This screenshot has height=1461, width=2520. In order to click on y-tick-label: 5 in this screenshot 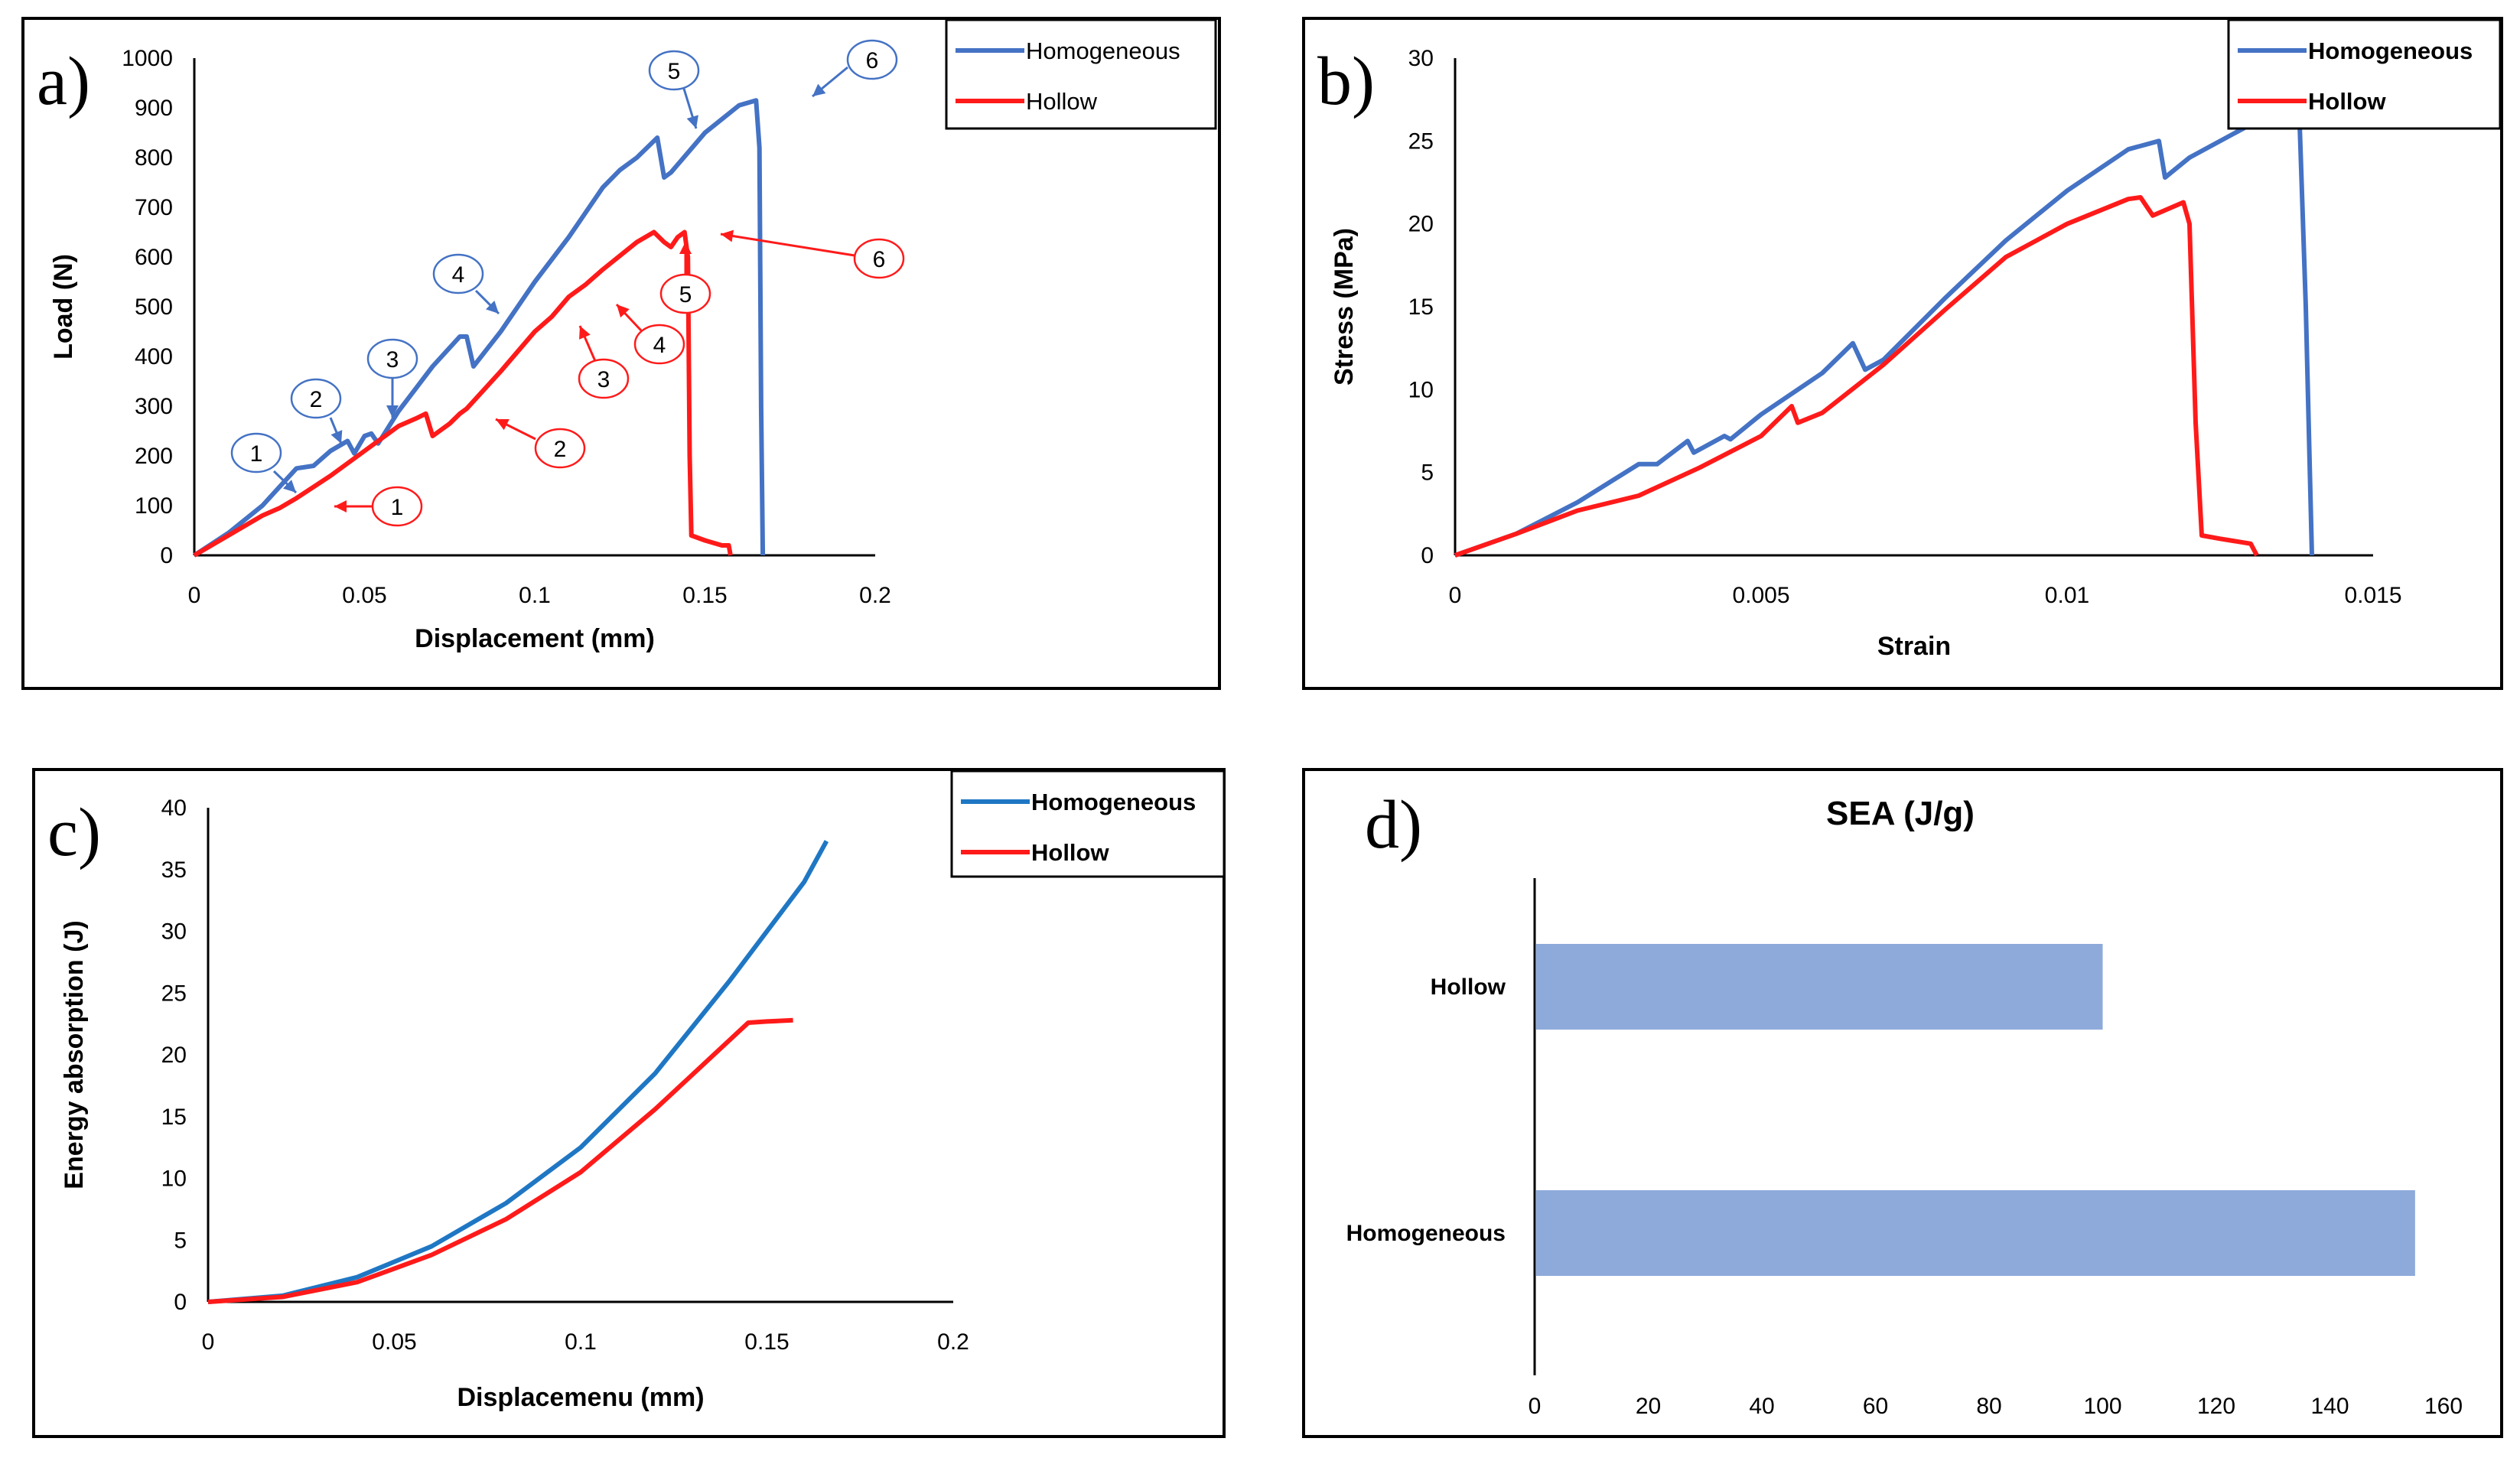, I will do `click(180, 1240)`.